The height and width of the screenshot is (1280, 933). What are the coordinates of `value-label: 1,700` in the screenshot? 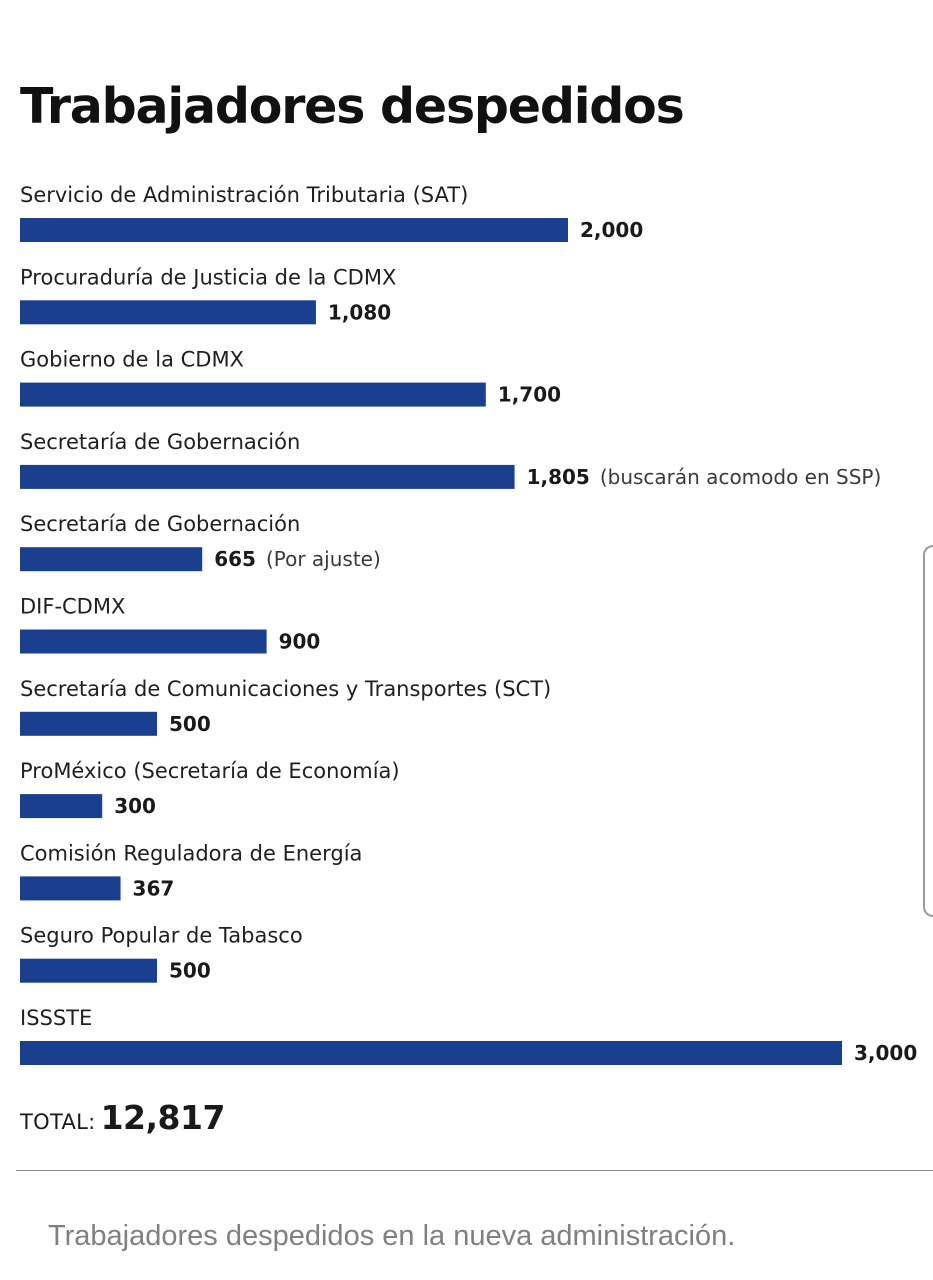 It's located at (529, 395).